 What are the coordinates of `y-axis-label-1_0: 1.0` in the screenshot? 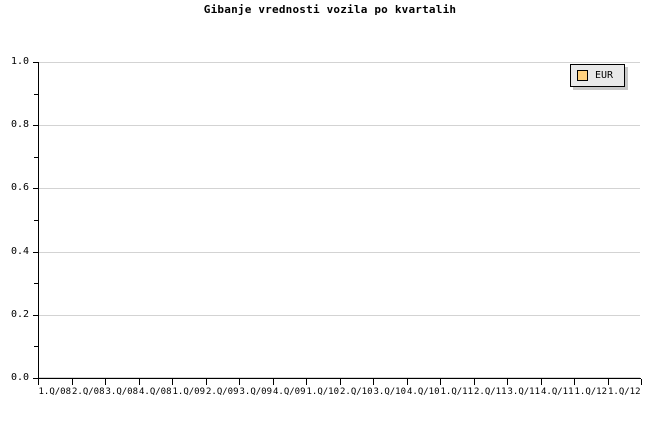 It's located at (19, 61).